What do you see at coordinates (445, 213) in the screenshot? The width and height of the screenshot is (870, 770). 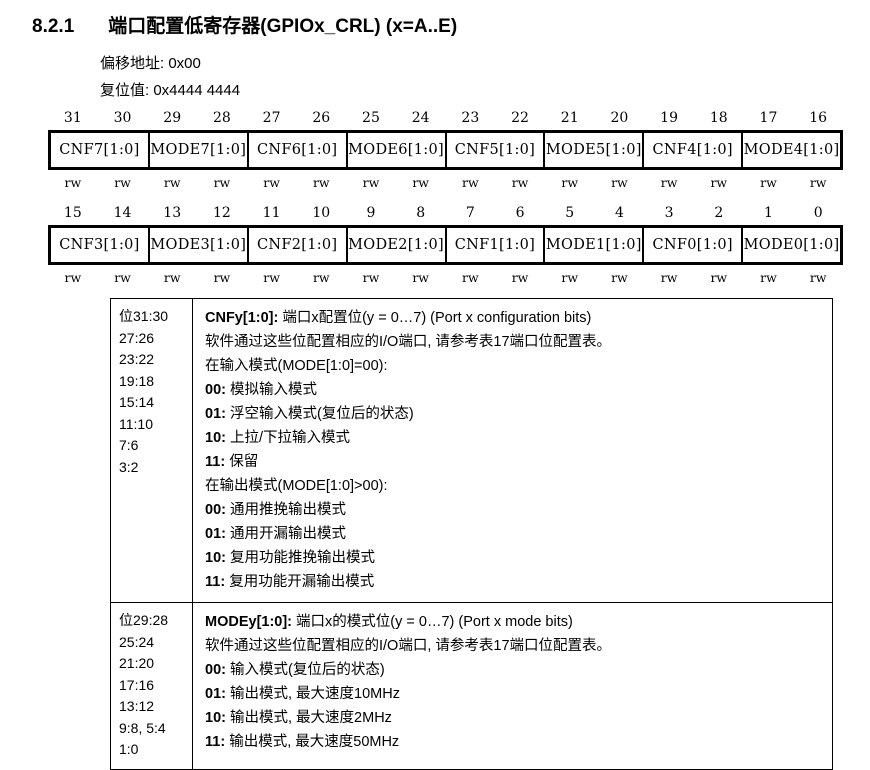 I see `bit-number-row-low: 15 14 13 12 11 10 9 8 7 6 5 4 3 2 1 0` at bounding box center [445, 213].